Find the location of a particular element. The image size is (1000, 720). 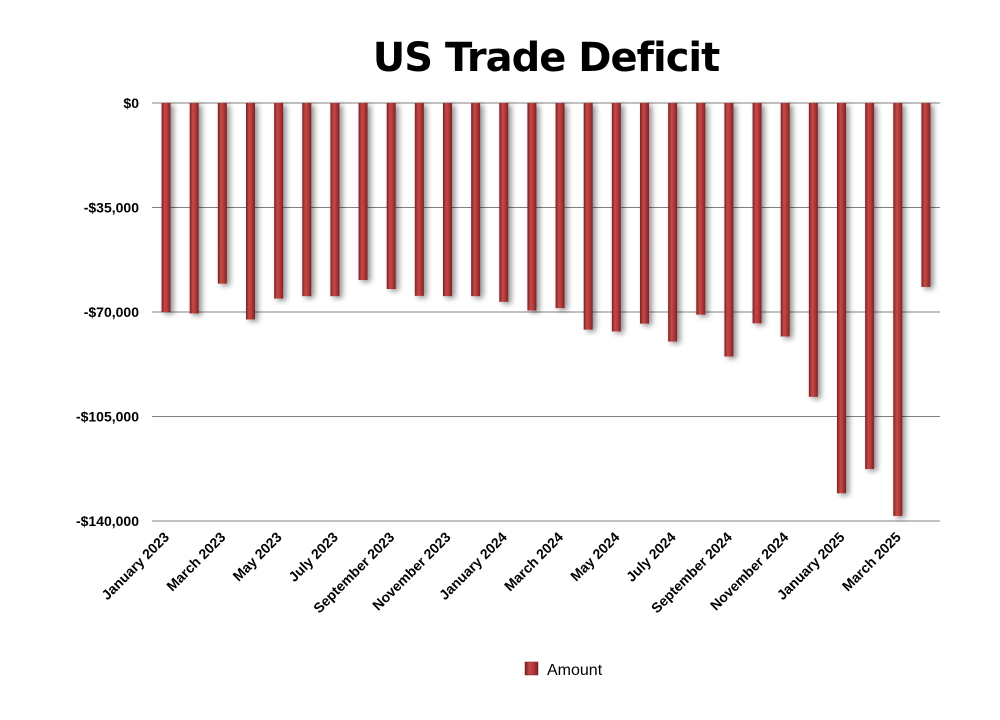

x-tick-label: March 2023 is located at coordinates (195, 561).